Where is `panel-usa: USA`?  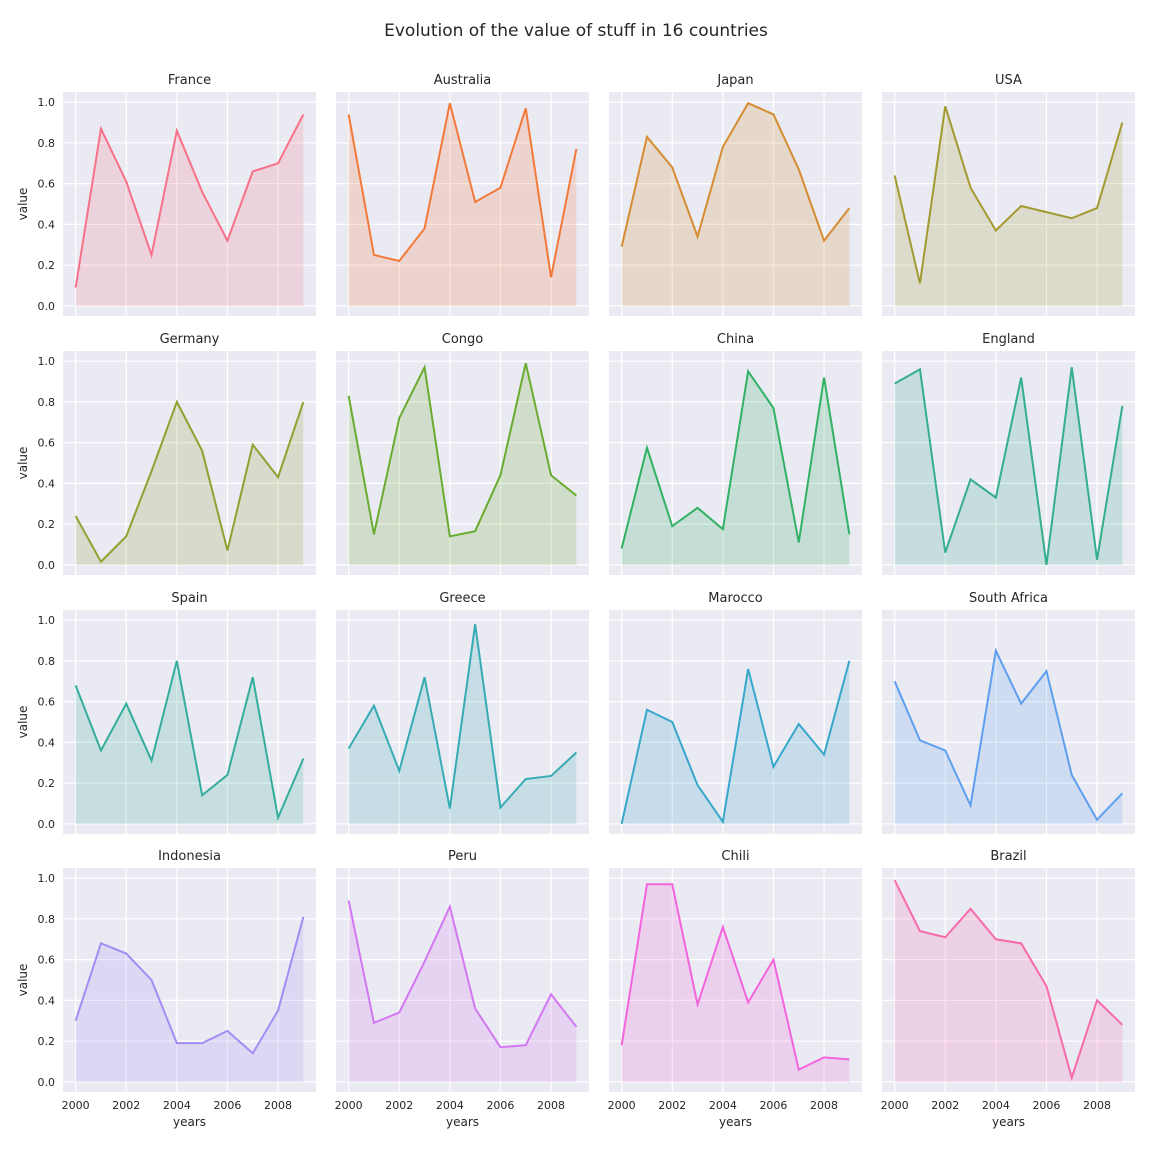 panel-usa: USA is located at coordinates (1008, 194).